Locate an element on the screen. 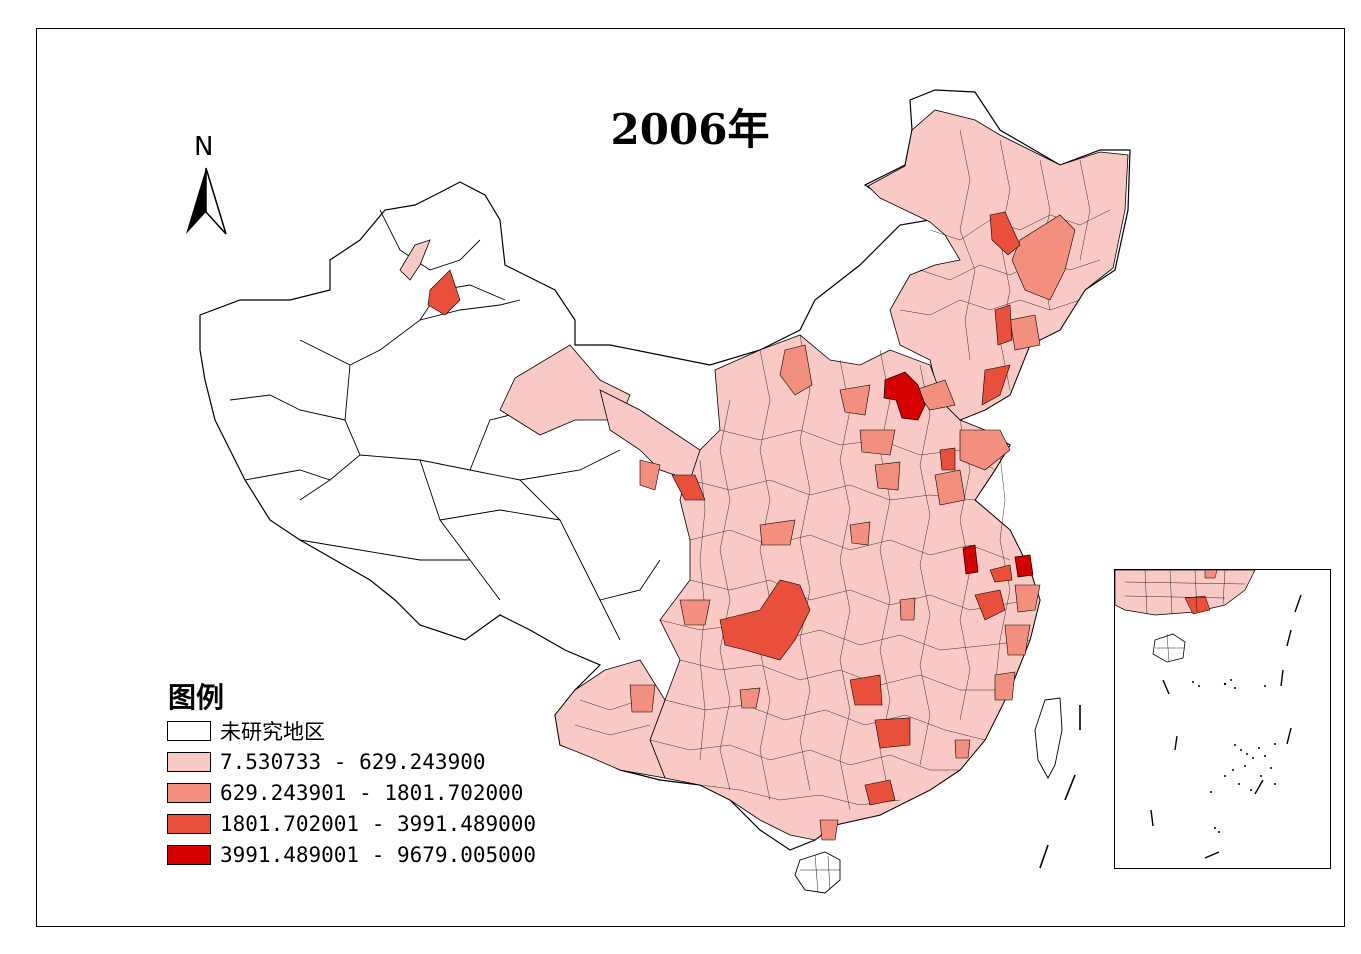  legend-item-class-2: 629.243901 - 1801.702000 is located at coordinates (345, 793).